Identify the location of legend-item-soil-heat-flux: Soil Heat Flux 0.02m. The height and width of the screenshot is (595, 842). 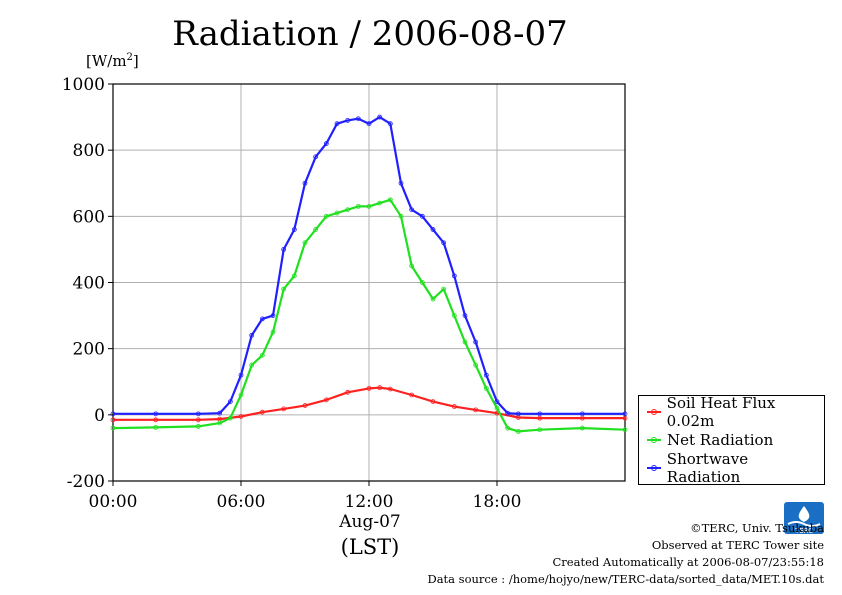
(735, 412).